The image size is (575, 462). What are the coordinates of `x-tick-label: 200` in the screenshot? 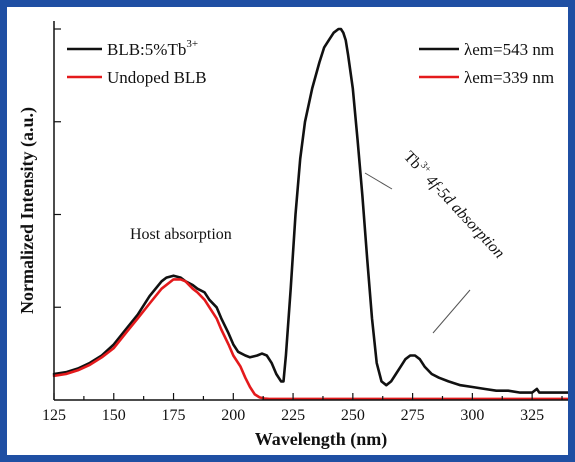 It's located at (233, 415).